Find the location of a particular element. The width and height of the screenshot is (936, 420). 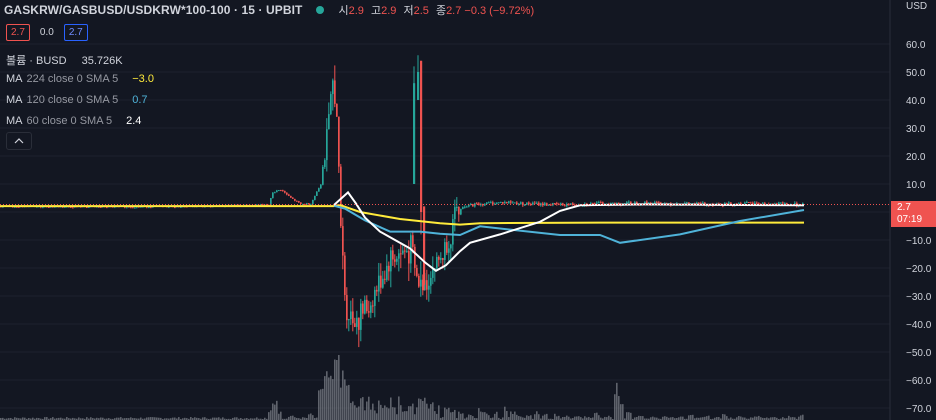

ma224-legend-title: MA is located at coordinates (14, 79).